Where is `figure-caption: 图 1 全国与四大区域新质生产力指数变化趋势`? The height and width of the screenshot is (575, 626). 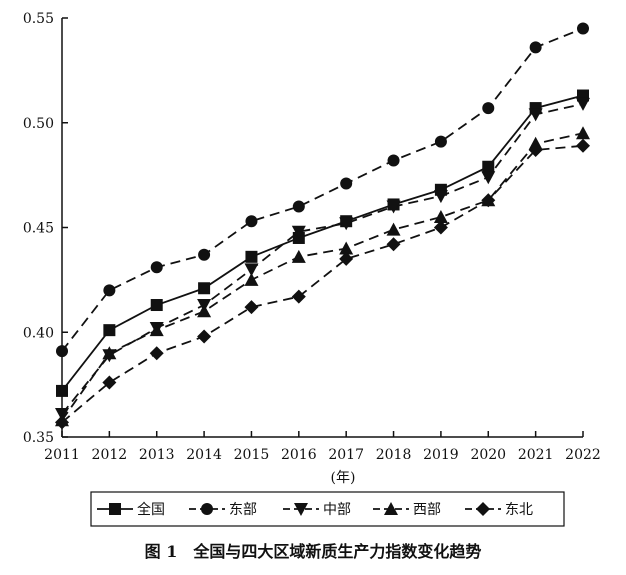 figure-caption: 图 1 全国与四大区域新质生产力指数变化趋势 is located at coordinates (313, 551).